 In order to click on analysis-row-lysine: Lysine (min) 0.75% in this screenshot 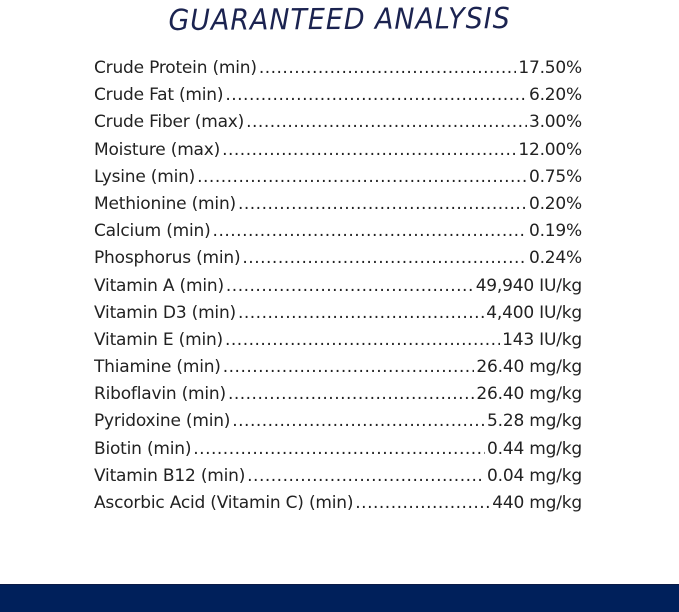, I will do `click(338, 180)`.